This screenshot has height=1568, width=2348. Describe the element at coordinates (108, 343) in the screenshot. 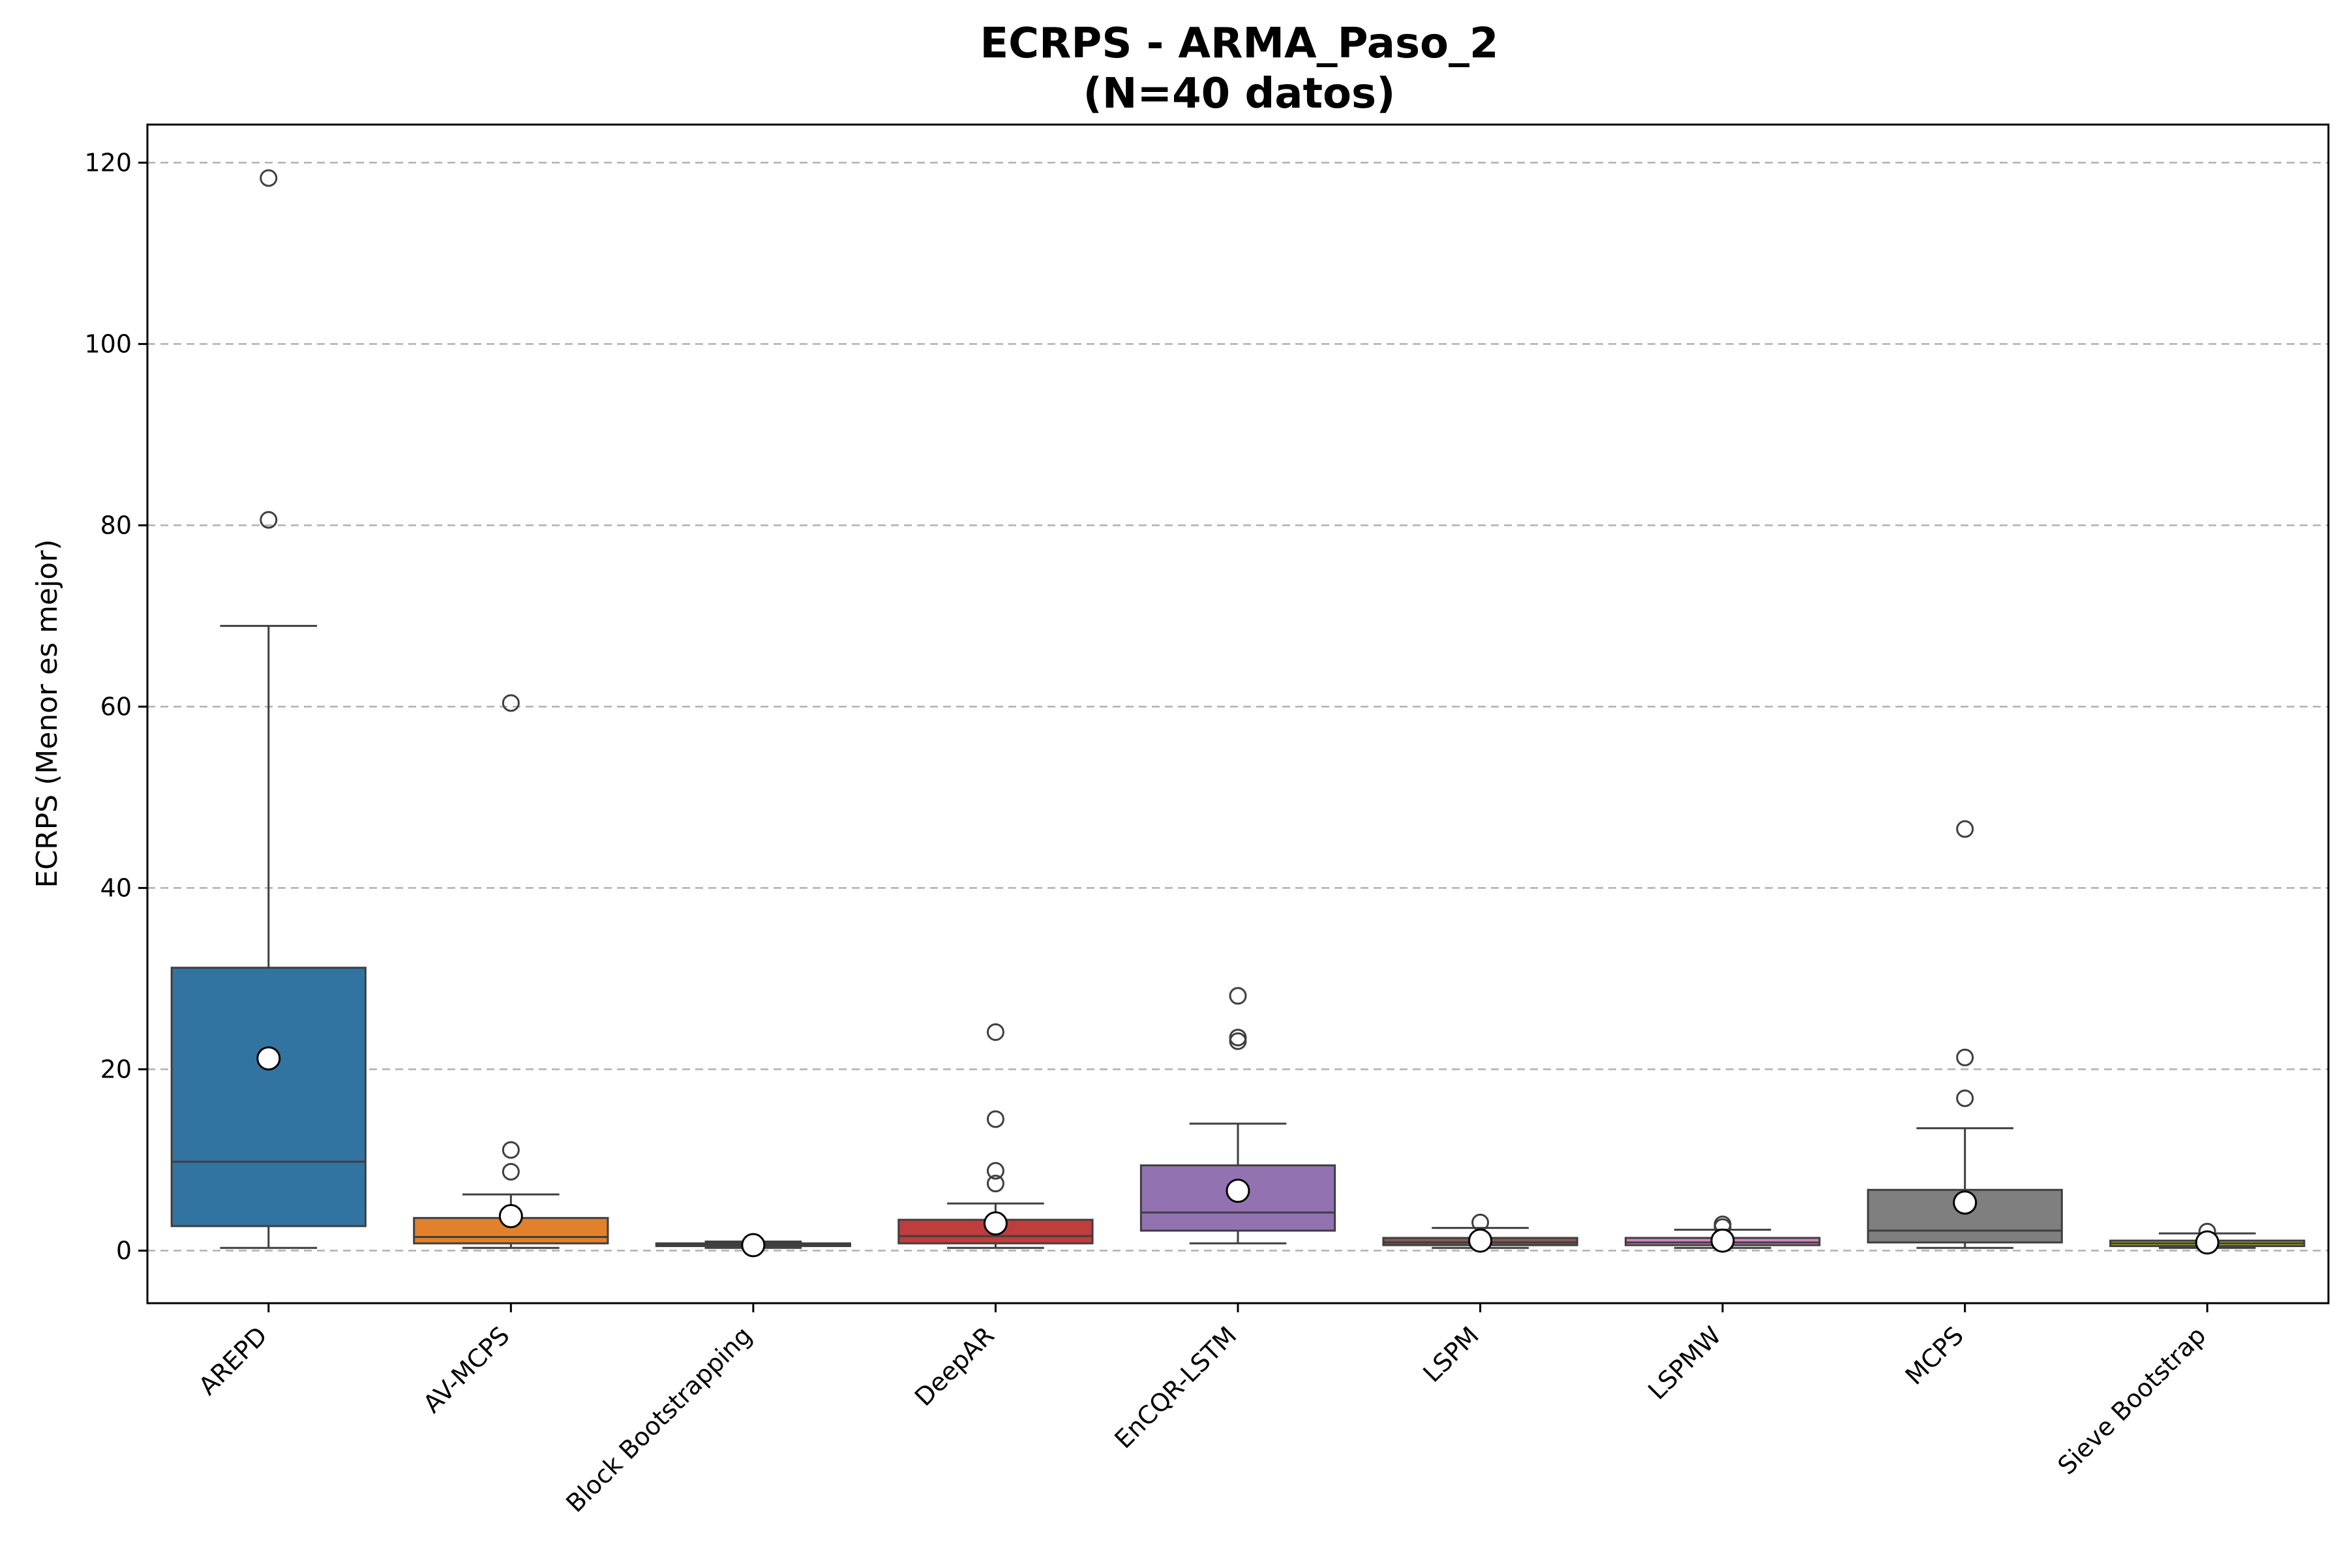

I see `y-tick-label: 100` at that location.